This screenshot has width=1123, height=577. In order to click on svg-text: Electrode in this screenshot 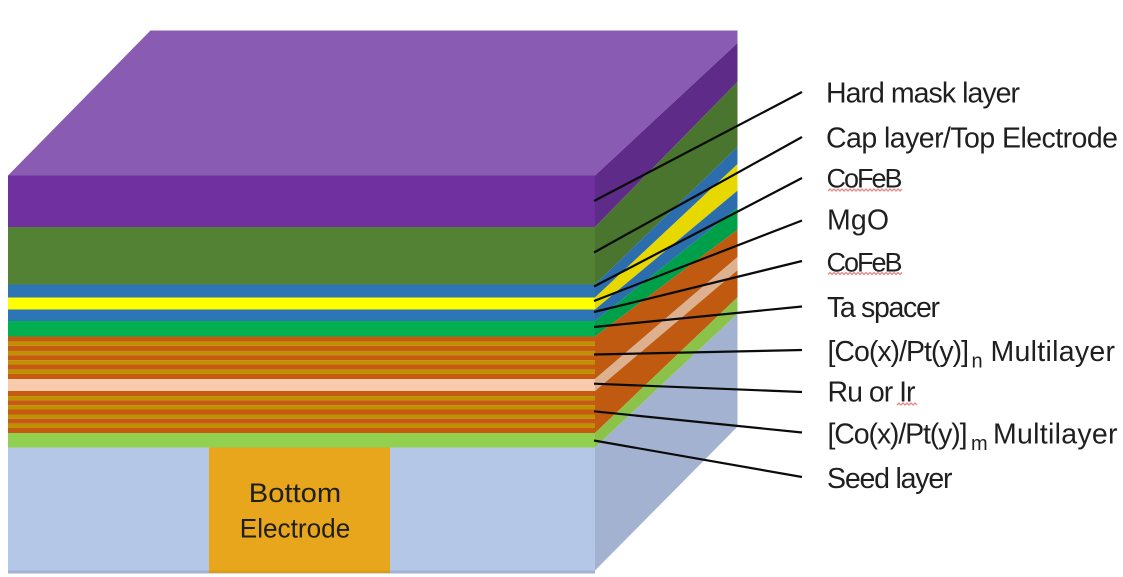, I will do `click(295, 529)`.